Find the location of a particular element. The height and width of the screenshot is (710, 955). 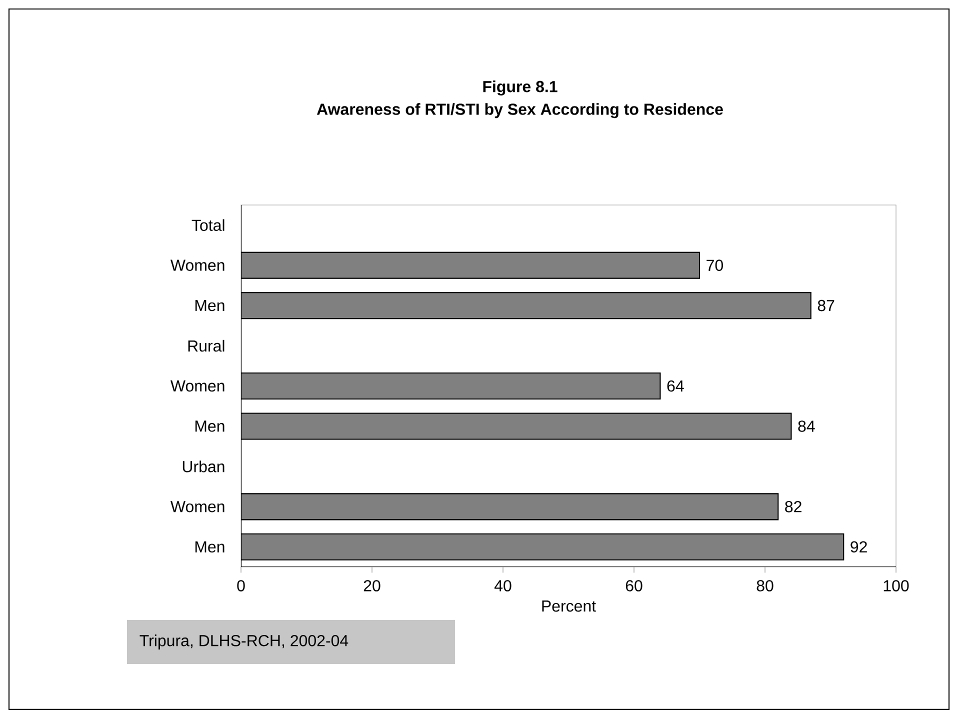

text: Tripura, DLHS-RCH, 2002-04 is located at coordinates (244, 642).